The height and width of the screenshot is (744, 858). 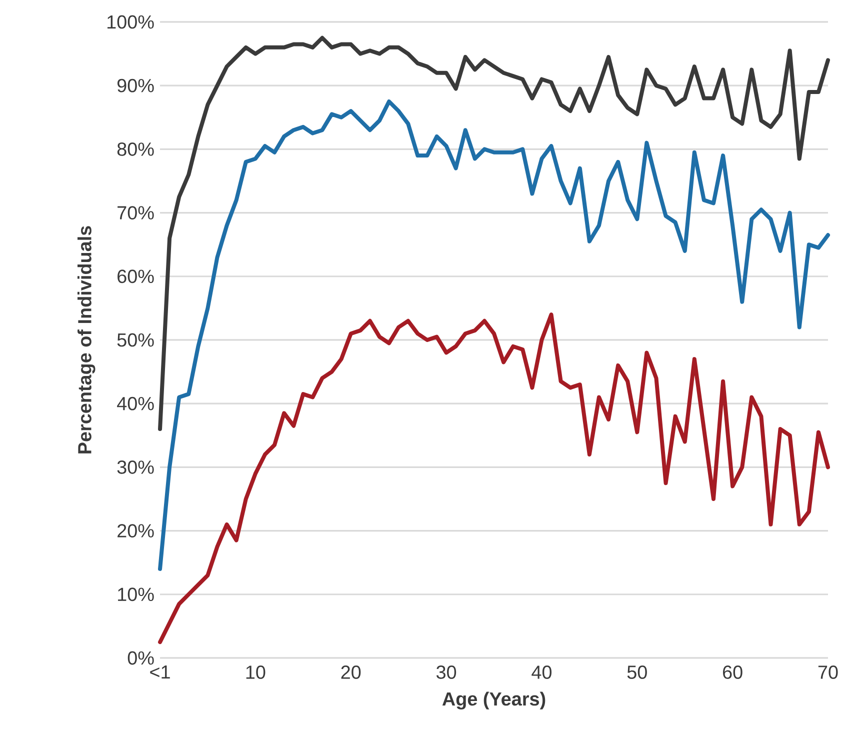 I want to click on y-tick-label: 0%, so click(x=141, y=658).